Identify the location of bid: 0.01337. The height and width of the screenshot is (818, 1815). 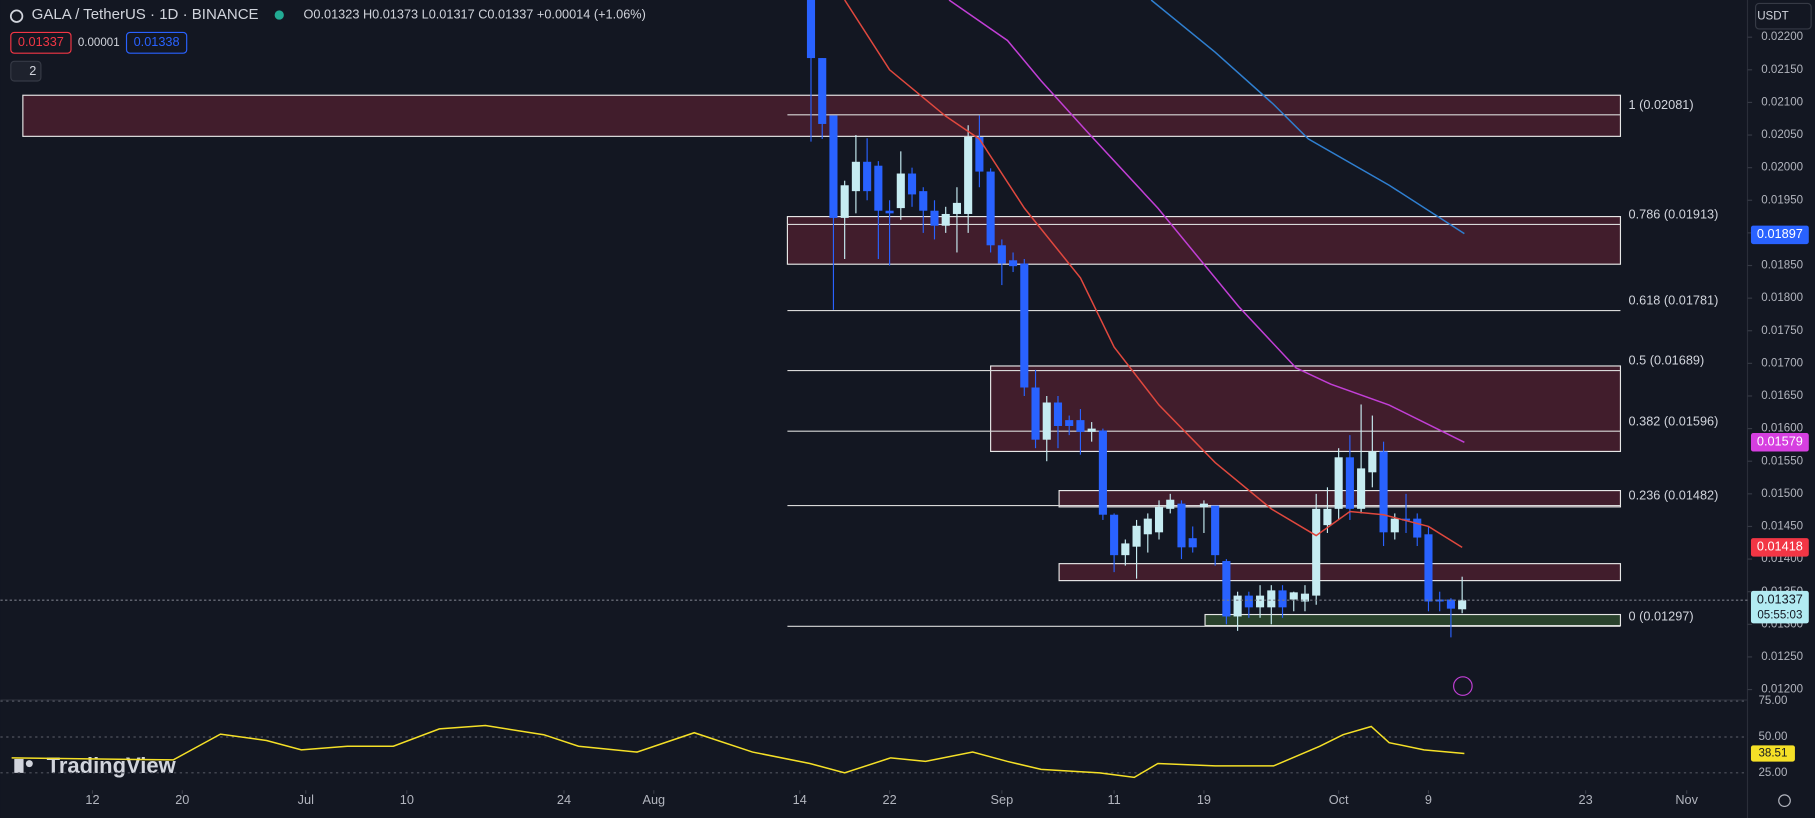
(41, 41).